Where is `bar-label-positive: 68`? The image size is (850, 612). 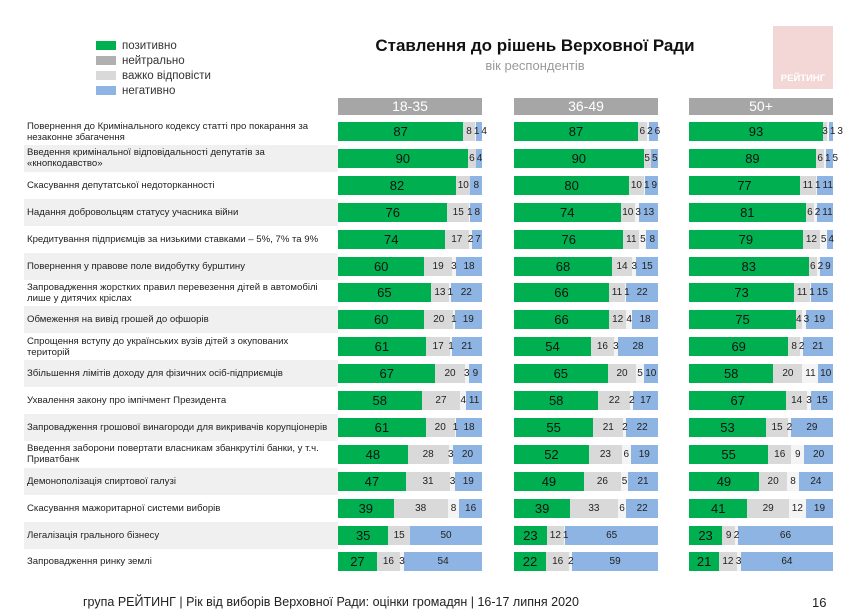
bar-label-positive: 68 is located at coordinates (563, 266).